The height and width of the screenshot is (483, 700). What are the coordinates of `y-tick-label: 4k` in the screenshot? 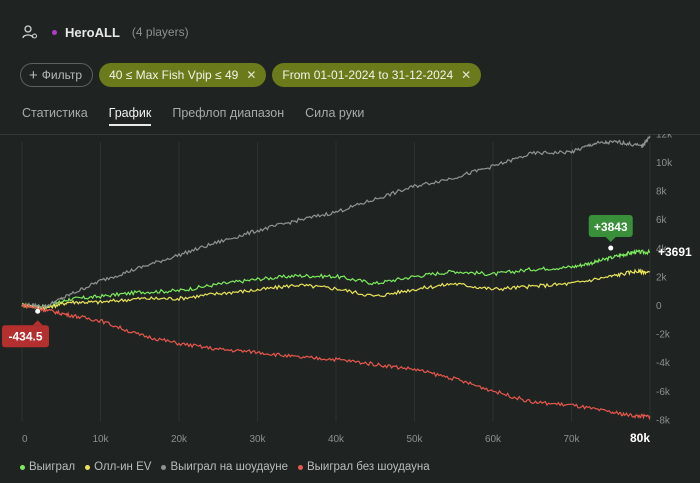 It's located at (662, 249).